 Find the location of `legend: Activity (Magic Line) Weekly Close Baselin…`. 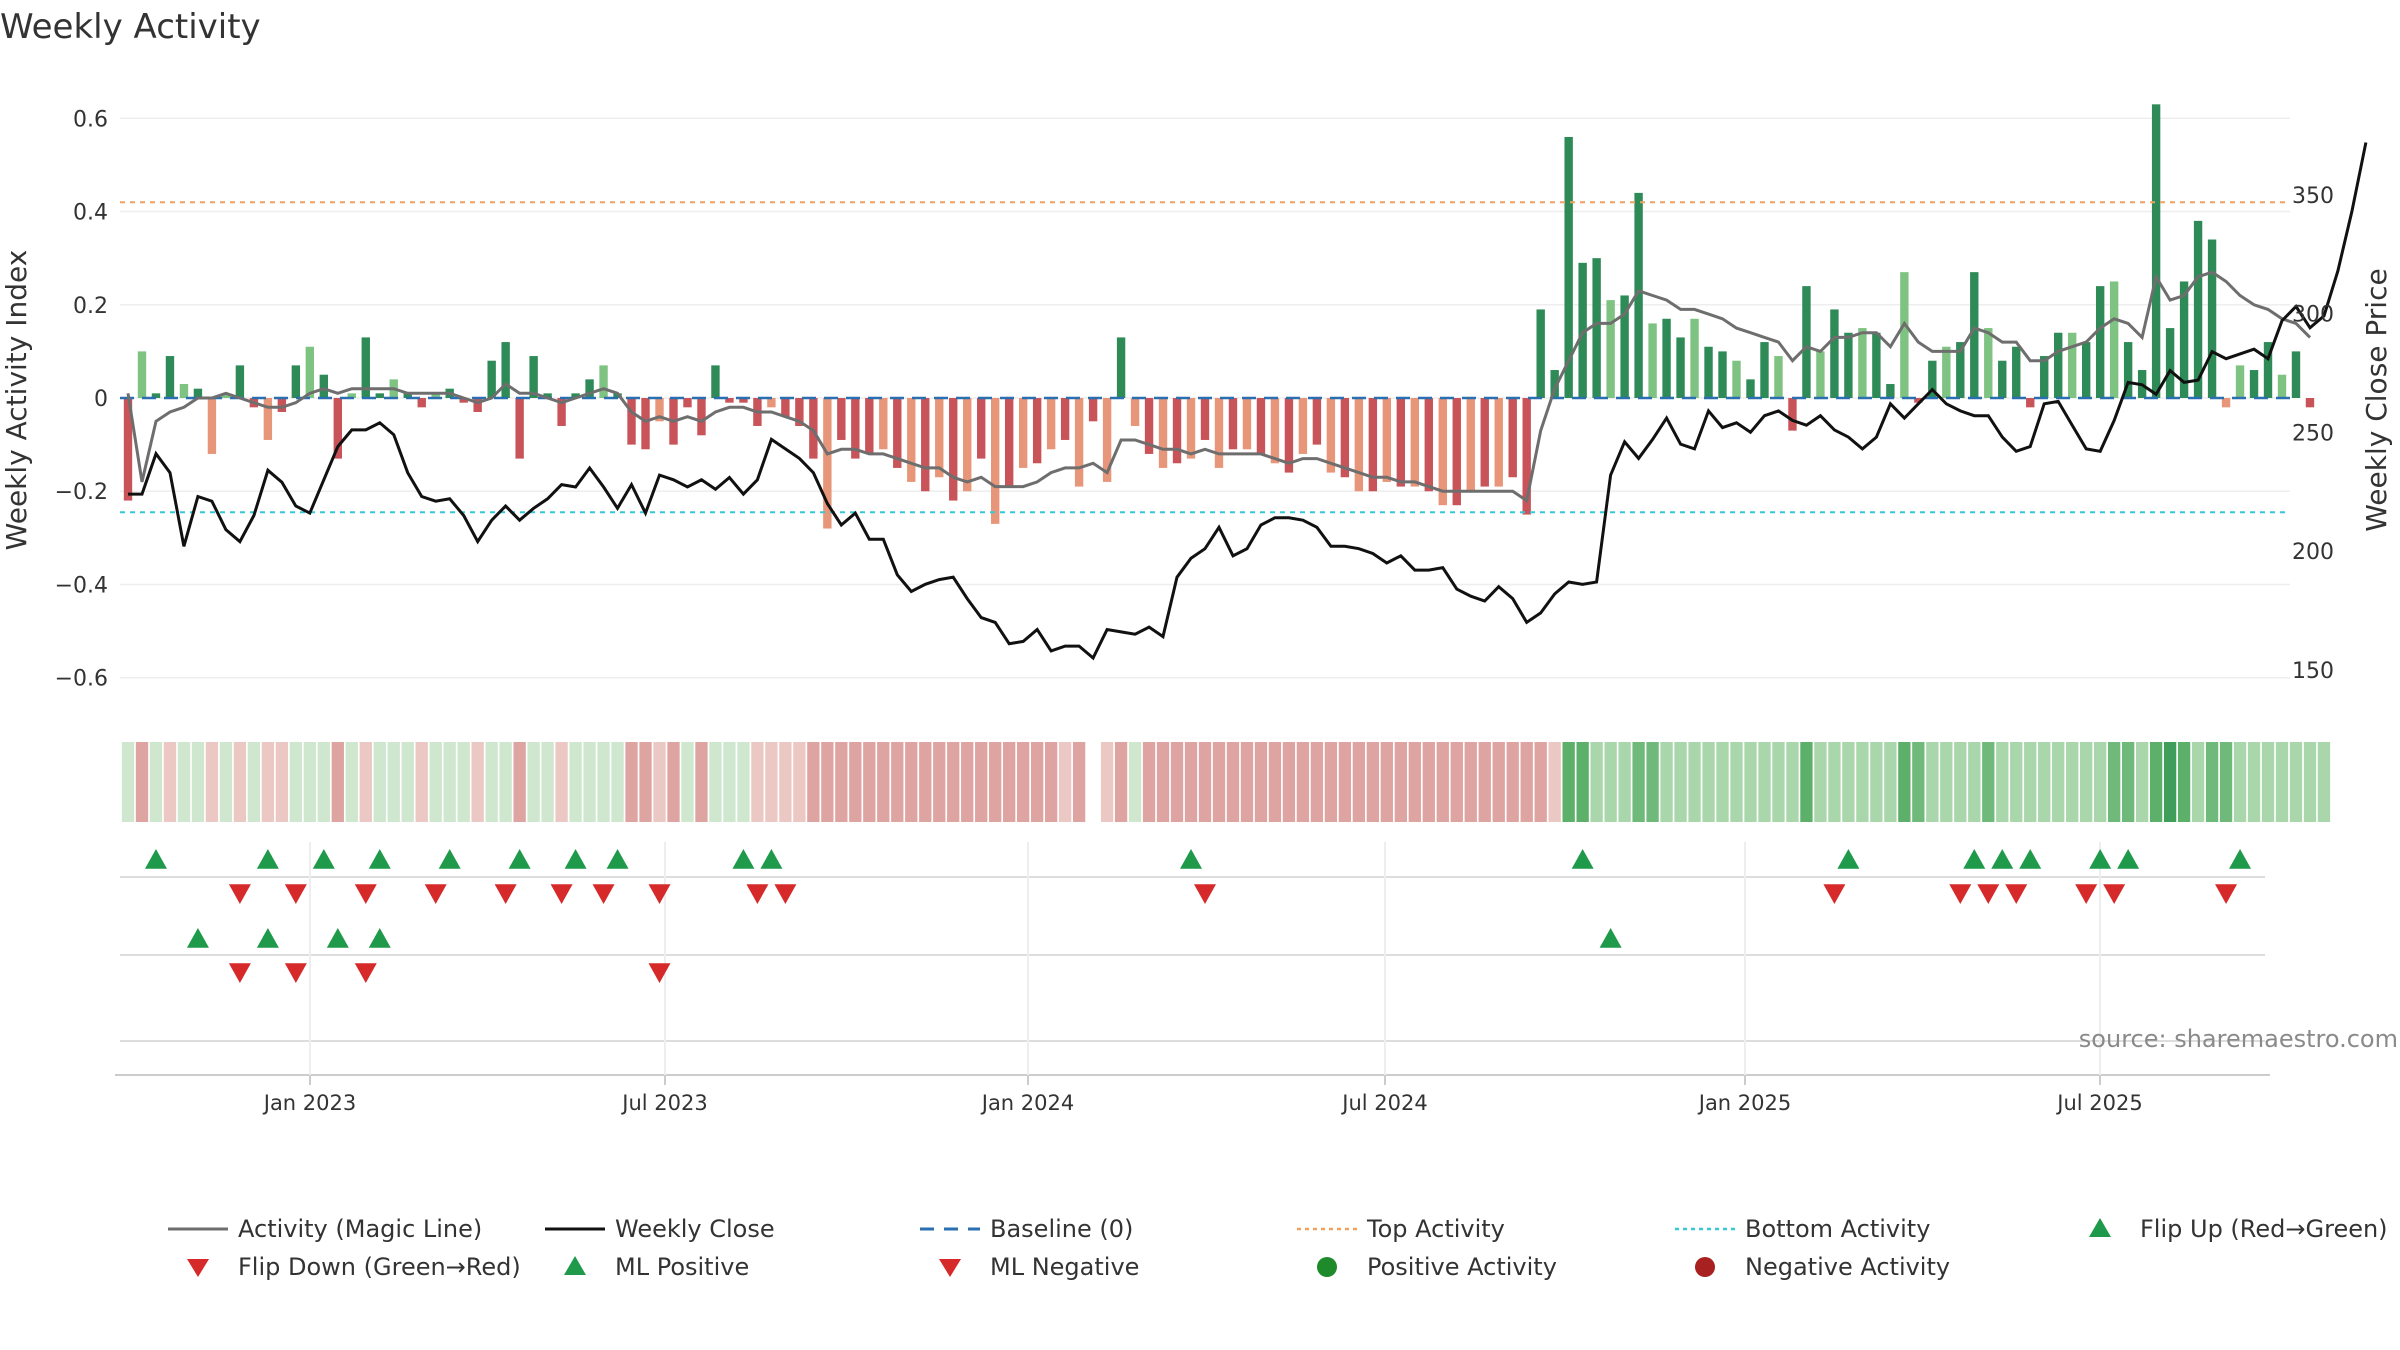

legend: Activity (Magic Line) Weekly Close Baselin… is located at coordinates (1278, 1248).